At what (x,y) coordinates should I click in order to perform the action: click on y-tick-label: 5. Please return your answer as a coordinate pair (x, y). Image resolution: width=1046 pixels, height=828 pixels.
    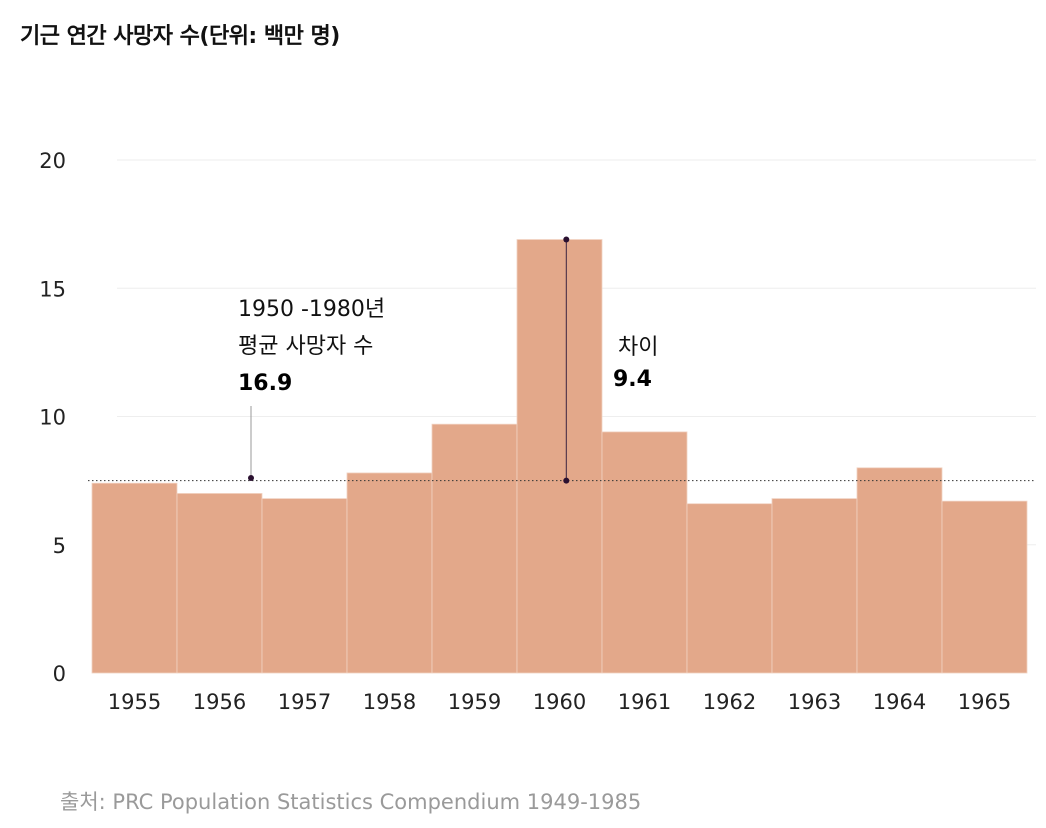
    Looking at the image, I should click on (59, 546).